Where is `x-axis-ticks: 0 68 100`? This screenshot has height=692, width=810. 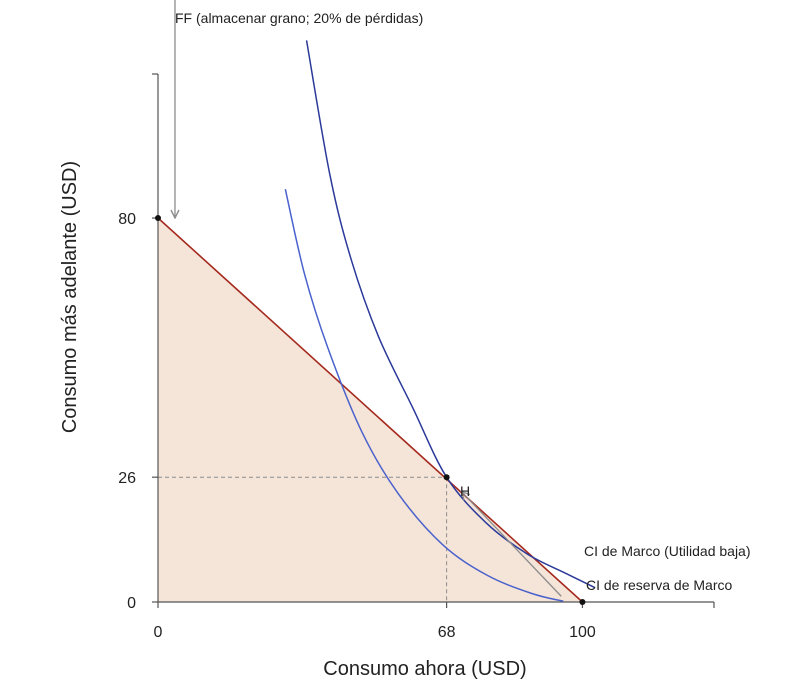 x-axis-ticks: 0 68 100 is located at coordinates (375, 621).